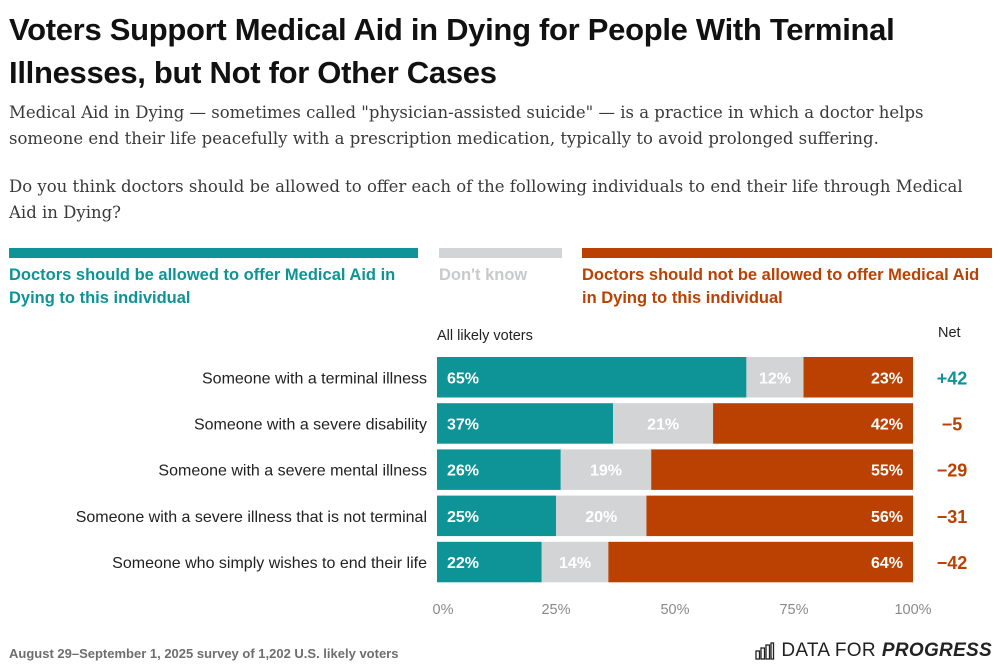 The width and height of the screenshot is (1000, 671). I want to click on category-label: Someone with a terminal illness, so click(314, 378).